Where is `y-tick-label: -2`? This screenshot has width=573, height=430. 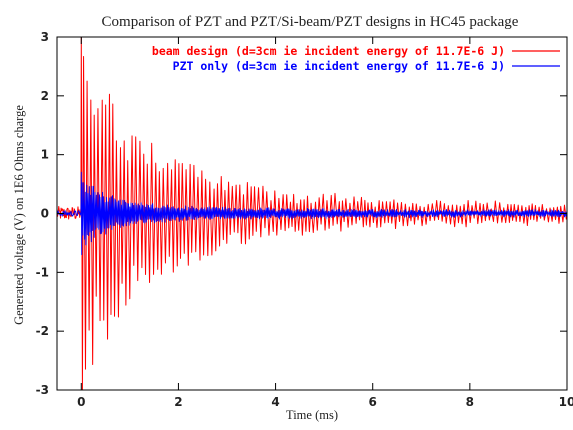
y-tick-label: -2 is located at coordinates (42, 331).